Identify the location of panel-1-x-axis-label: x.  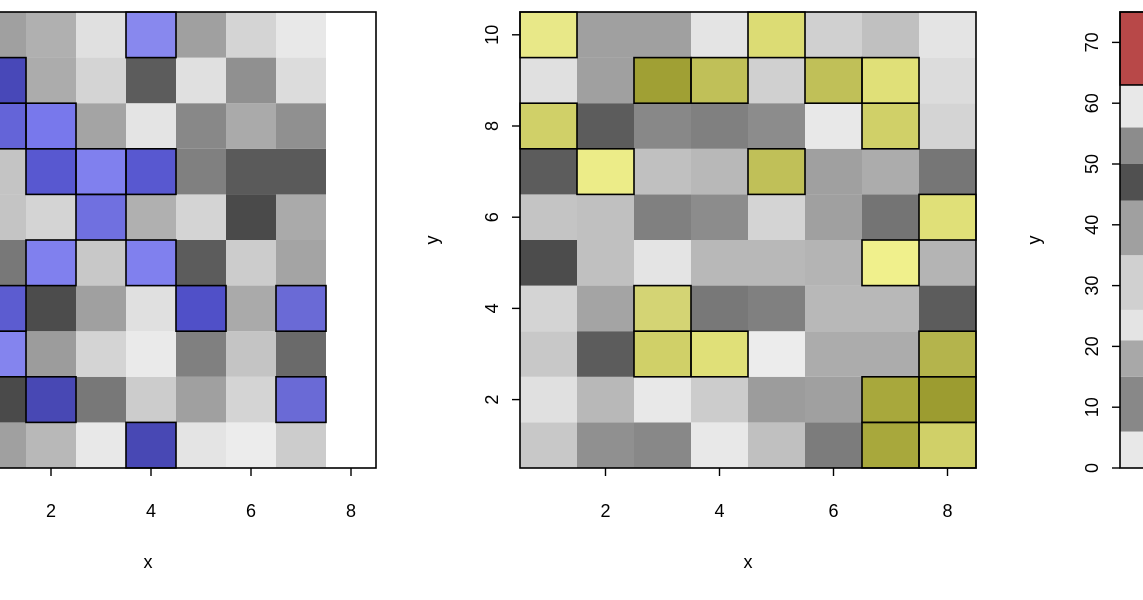
(148, 562).